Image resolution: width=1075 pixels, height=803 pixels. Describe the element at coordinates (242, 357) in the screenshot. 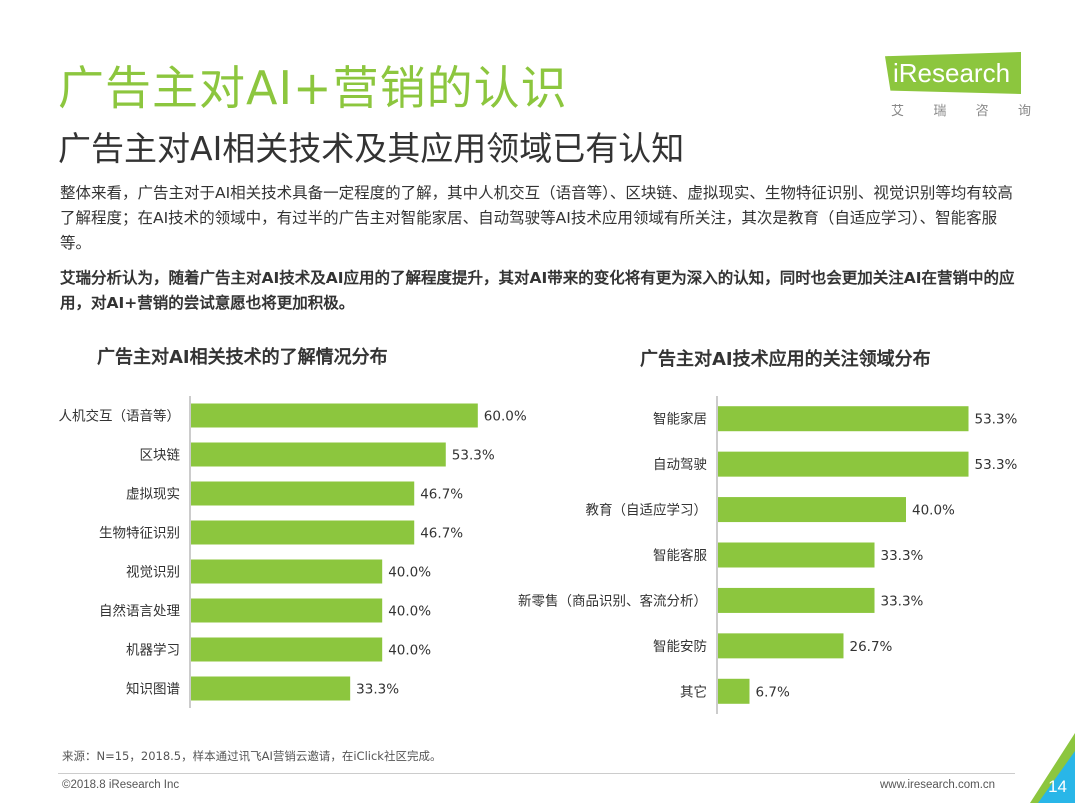

I see `chart-title-tech-awareness: 广告主对AI相关技术的了解情况分布` at that location.